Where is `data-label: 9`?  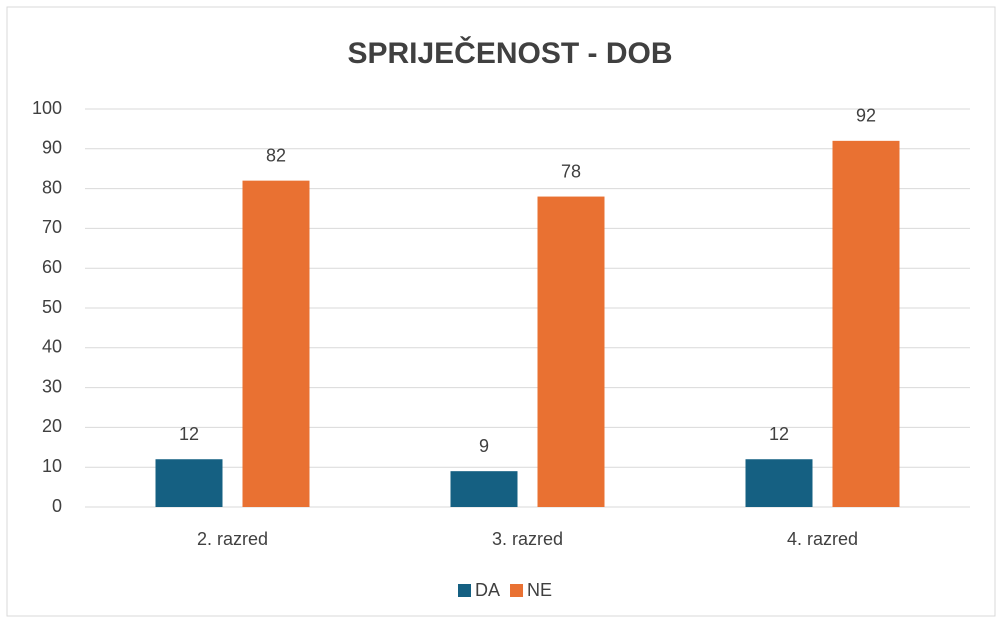 data-label: 9 is located at coordinates (484, 446).